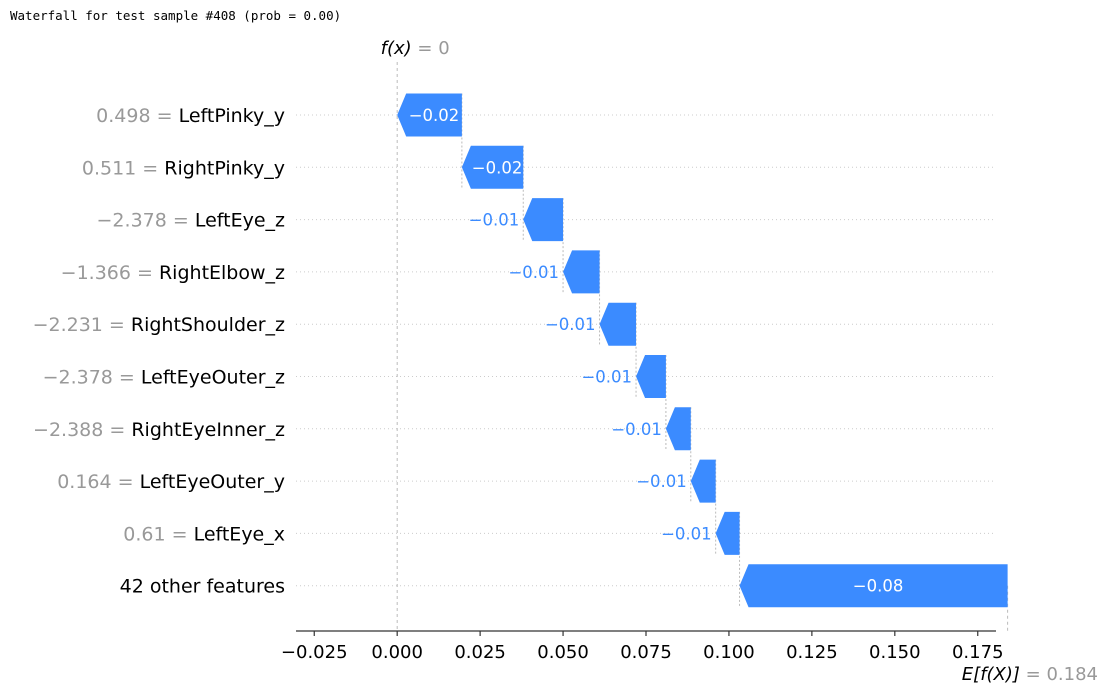 This screenshot has width=1108, height=686. I want to click on feature-label: 0.164 = LeftEyeOuter_y, so click(171, 482).